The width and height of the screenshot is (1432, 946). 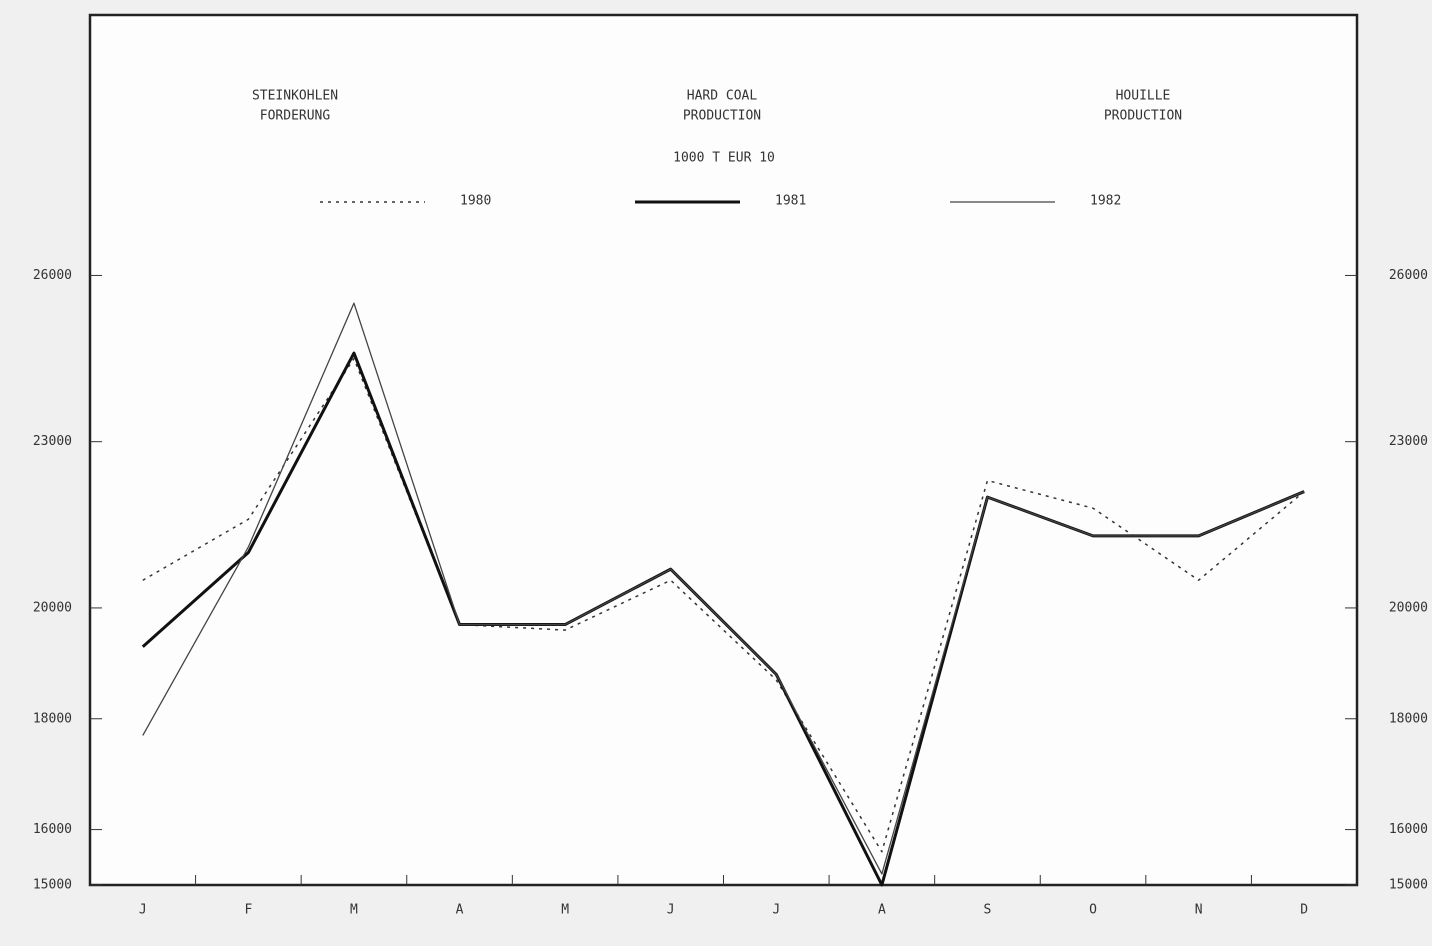 What do you see at coordinates (475, 201) in the screenshot?
I see `legend-label: 1980` at bounding box center [475, 201].